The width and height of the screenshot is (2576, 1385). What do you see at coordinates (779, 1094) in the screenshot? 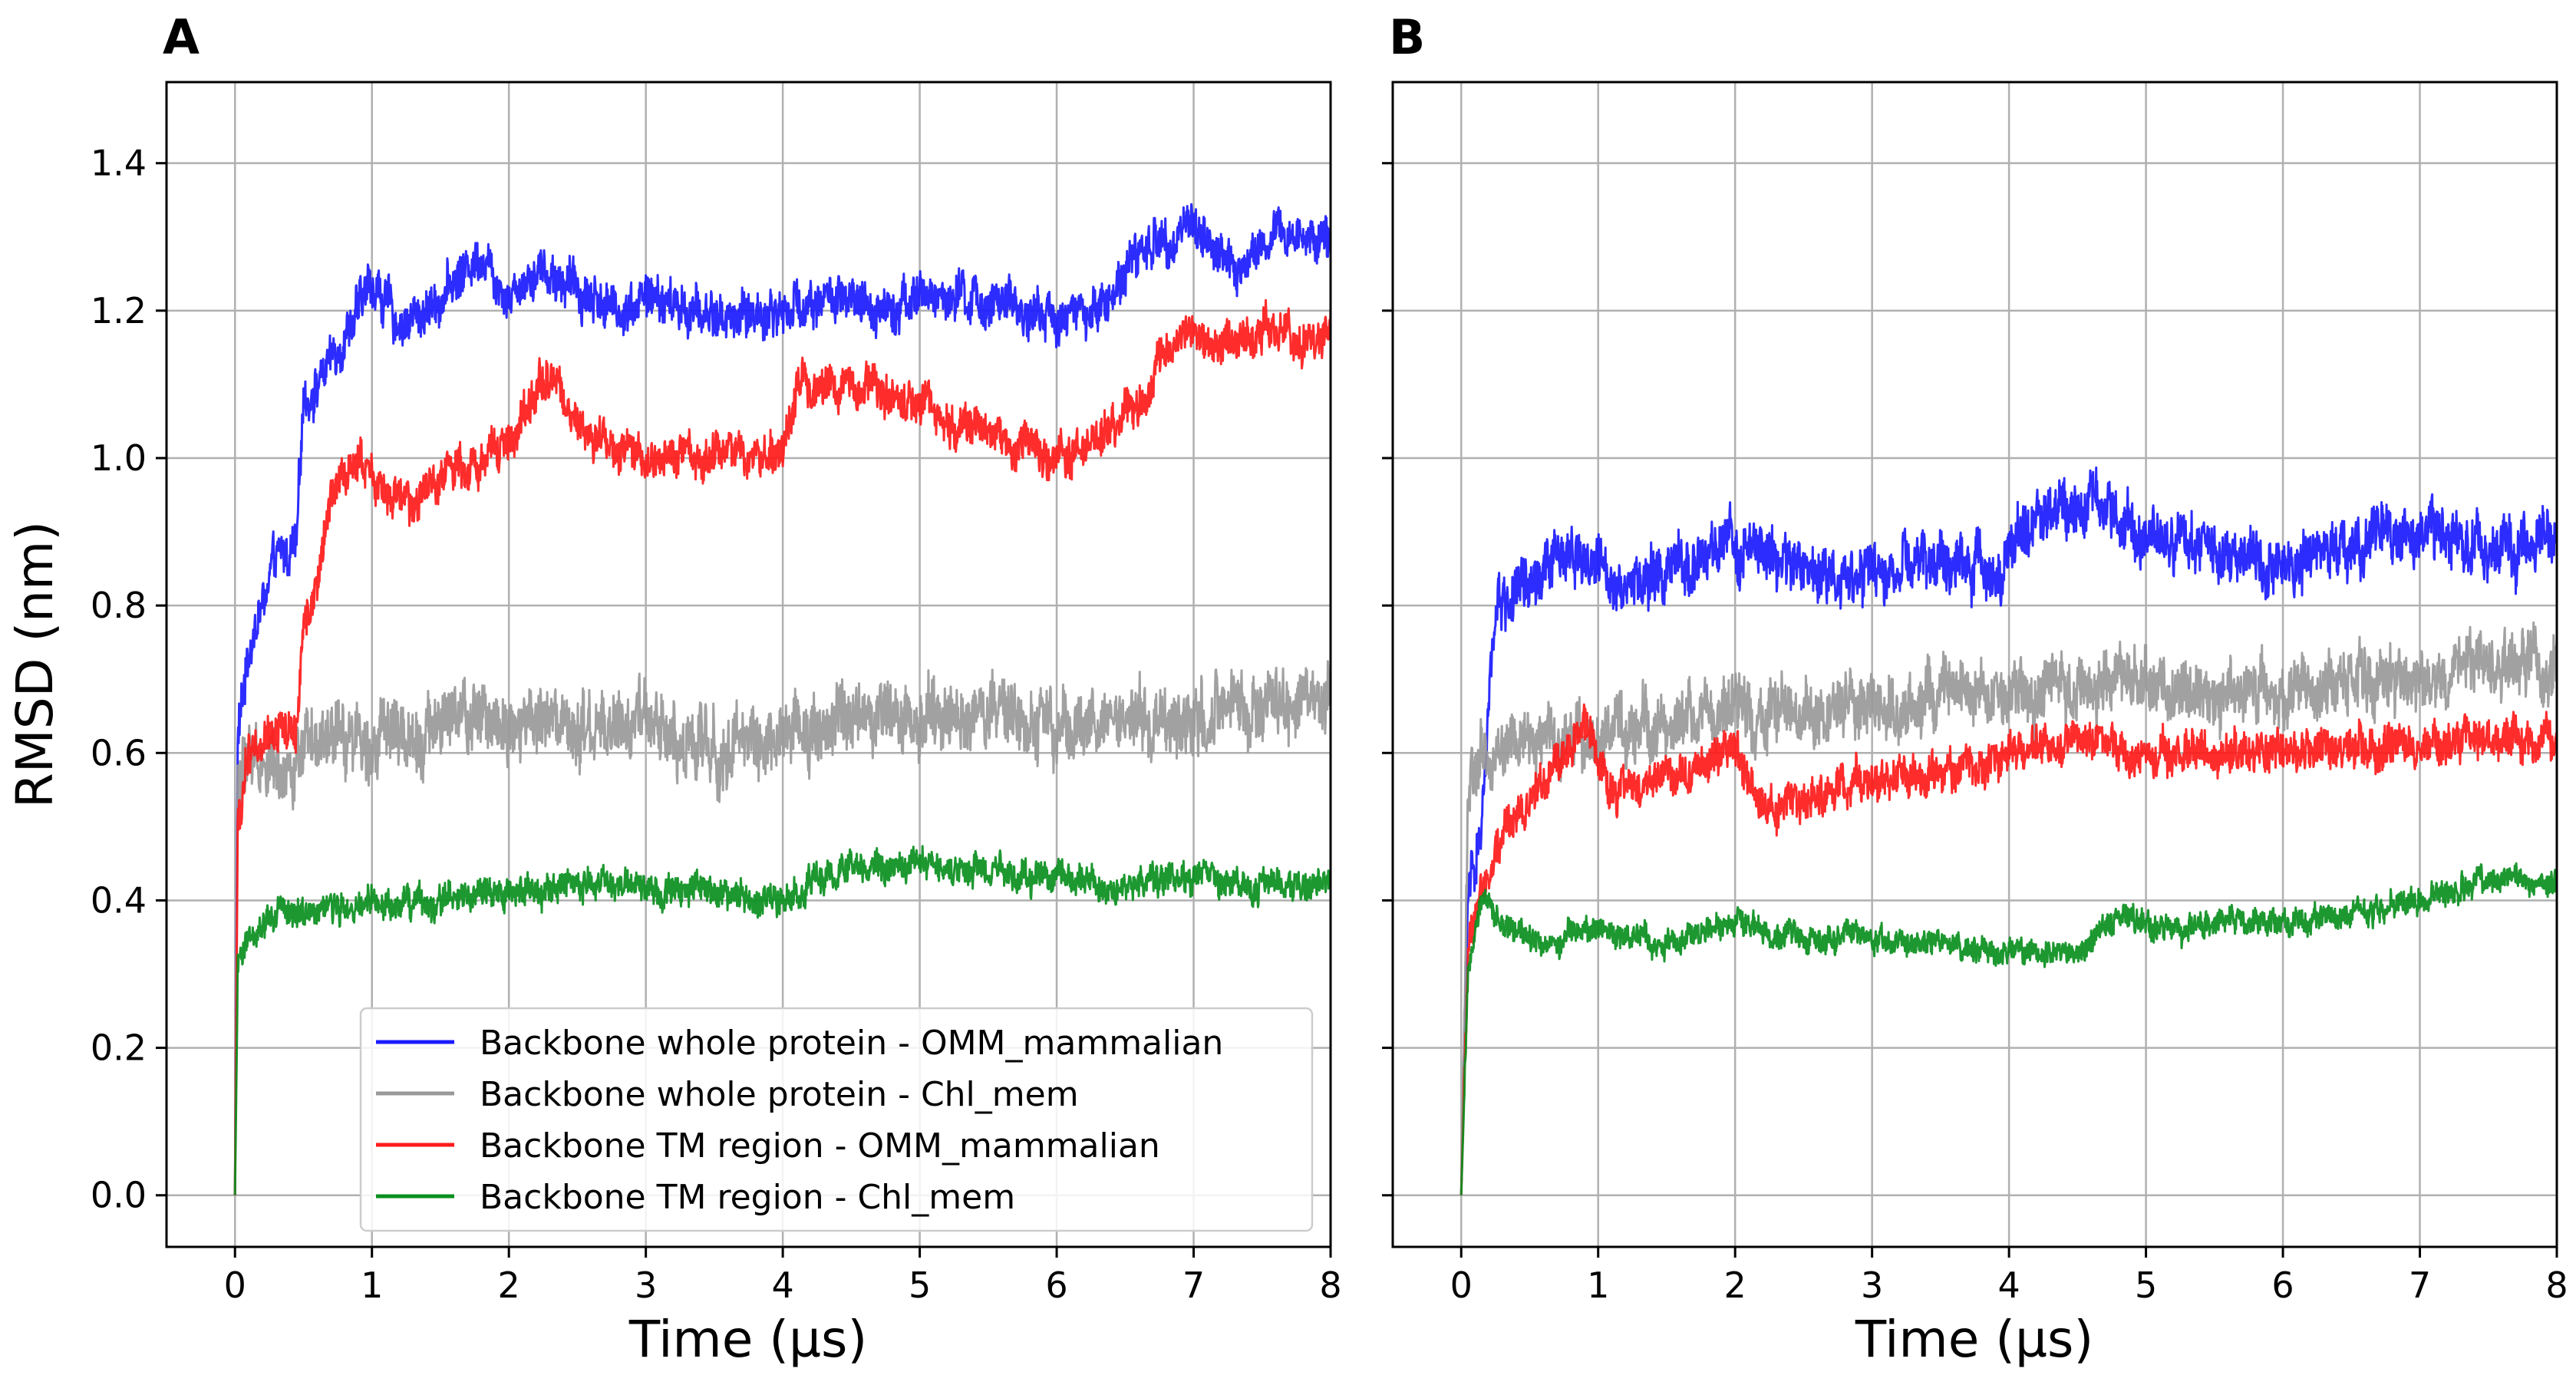
I see `legend-label-chl-whole: Backbone whole protein - Chl_mem` at bounding box center [779, 1094].